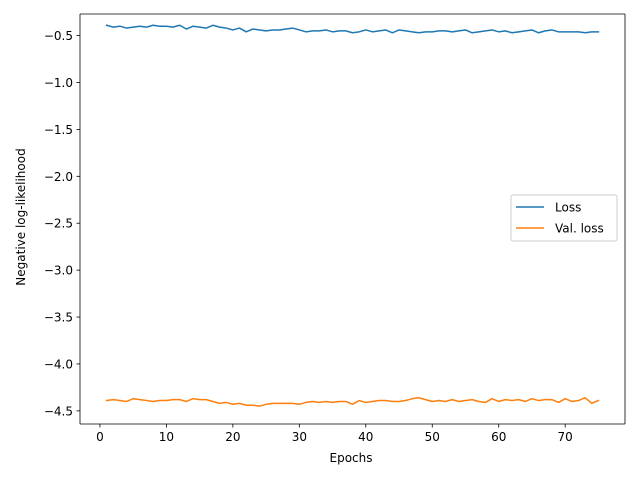 The height and width of the screenshot is (480, 640). What do you see at coordinates (365, 437) in the screenshot?
I see `x-tick-label: 40` at bounding box center [365, 437].